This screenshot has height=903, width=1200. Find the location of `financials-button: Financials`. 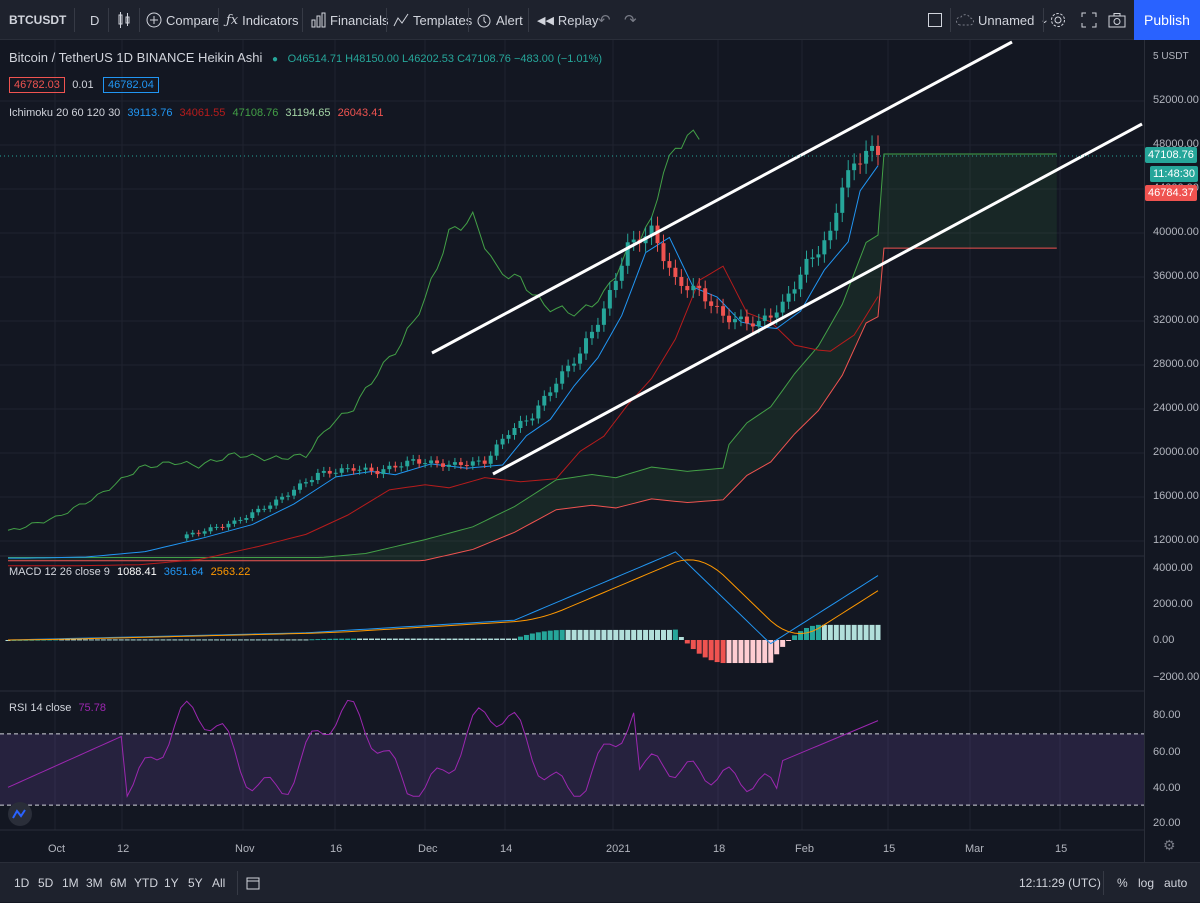

financials-button: Financials is located at coordinates (349, 20).